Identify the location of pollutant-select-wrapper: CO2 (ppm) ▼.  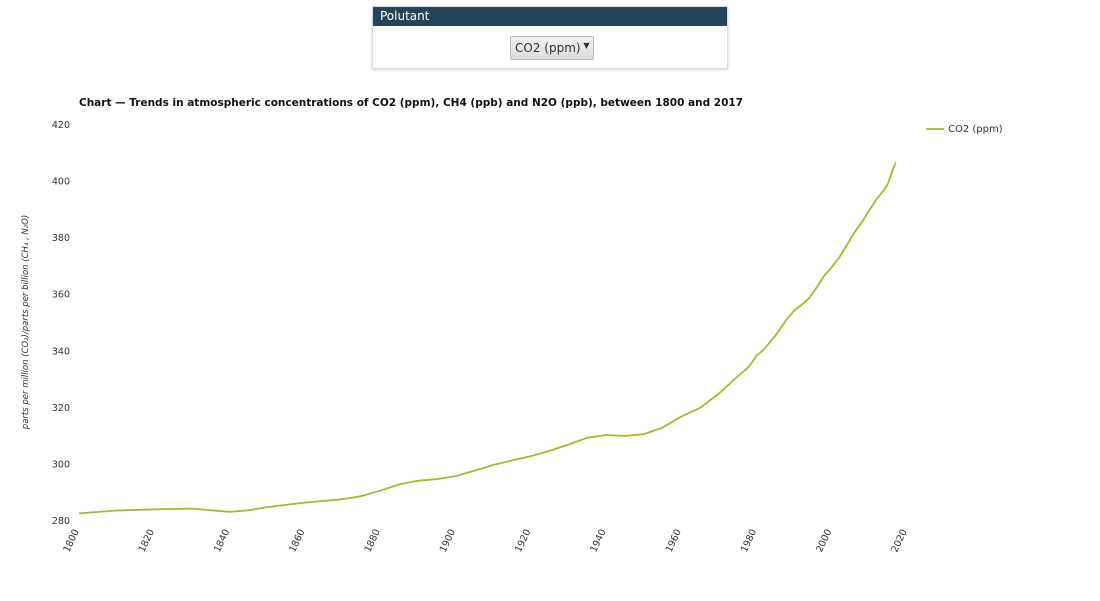
(552, 48).